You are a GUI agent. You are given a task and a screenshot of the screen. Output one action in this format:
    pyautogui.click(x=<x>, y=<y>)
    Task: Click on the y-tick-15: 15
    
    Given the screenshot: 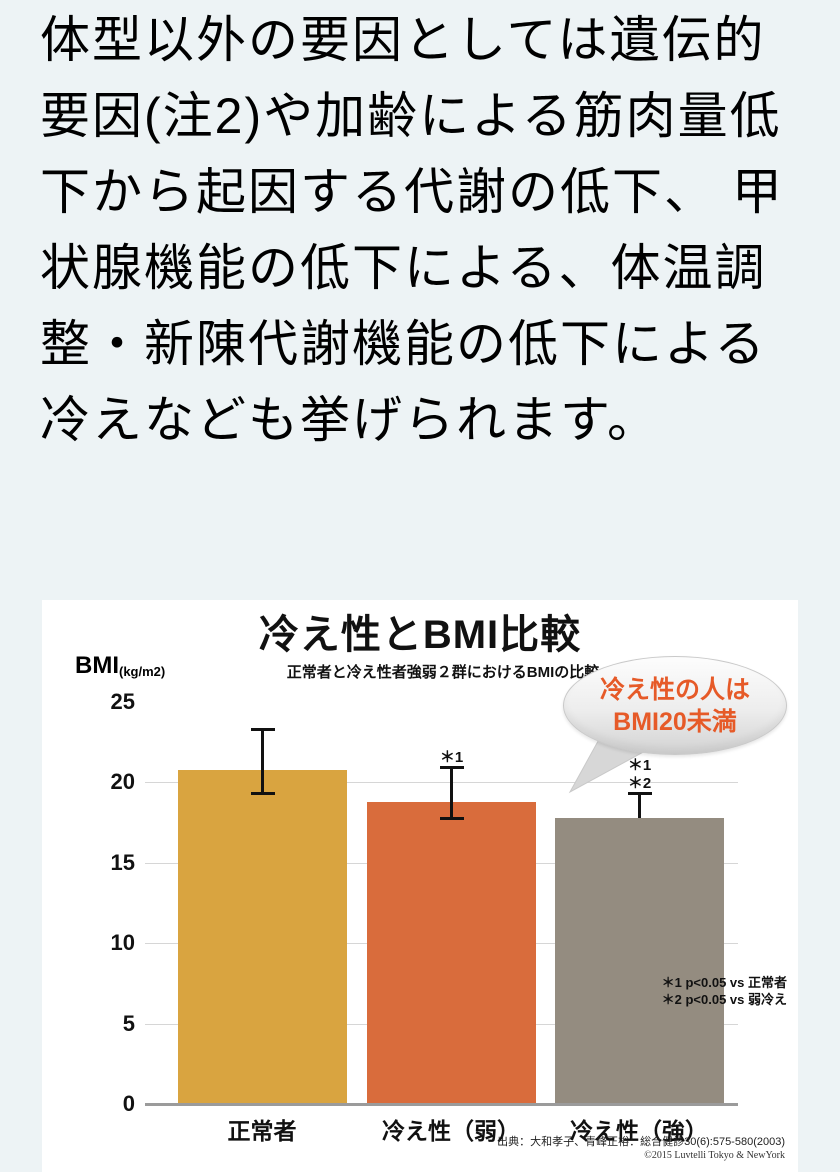 What is the action you would take?
    pyautogui.click(x=122, y=862)
    